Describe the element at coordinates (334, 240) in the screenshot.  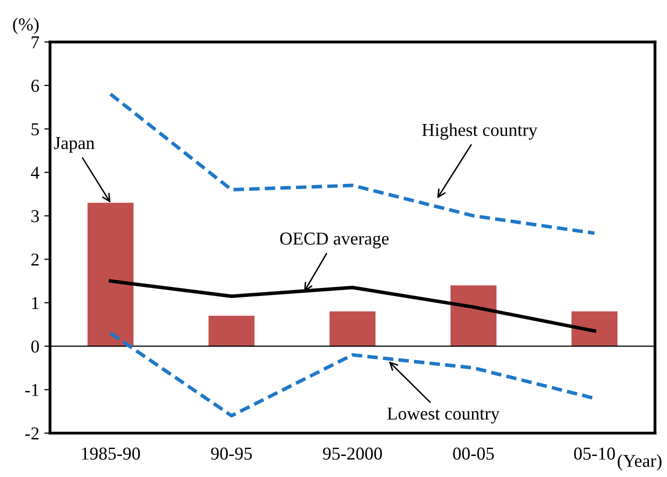
I see `annotation: OECD average` at that location.